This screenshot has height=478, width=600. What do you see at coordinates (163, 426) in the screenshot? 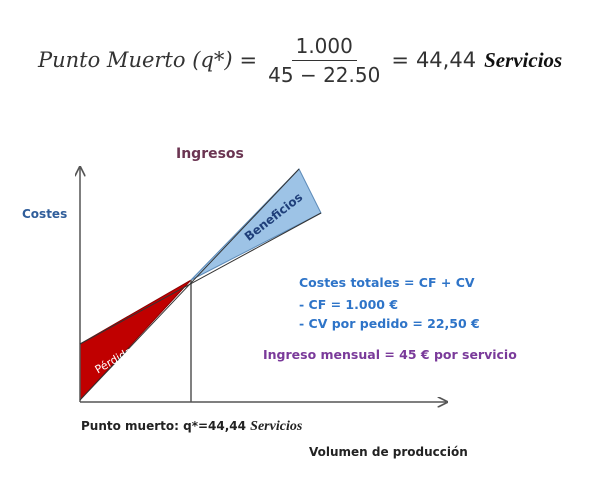
I see `break-even-value: Punto muerto: q*=44,44` at bounding box center [163, 426].